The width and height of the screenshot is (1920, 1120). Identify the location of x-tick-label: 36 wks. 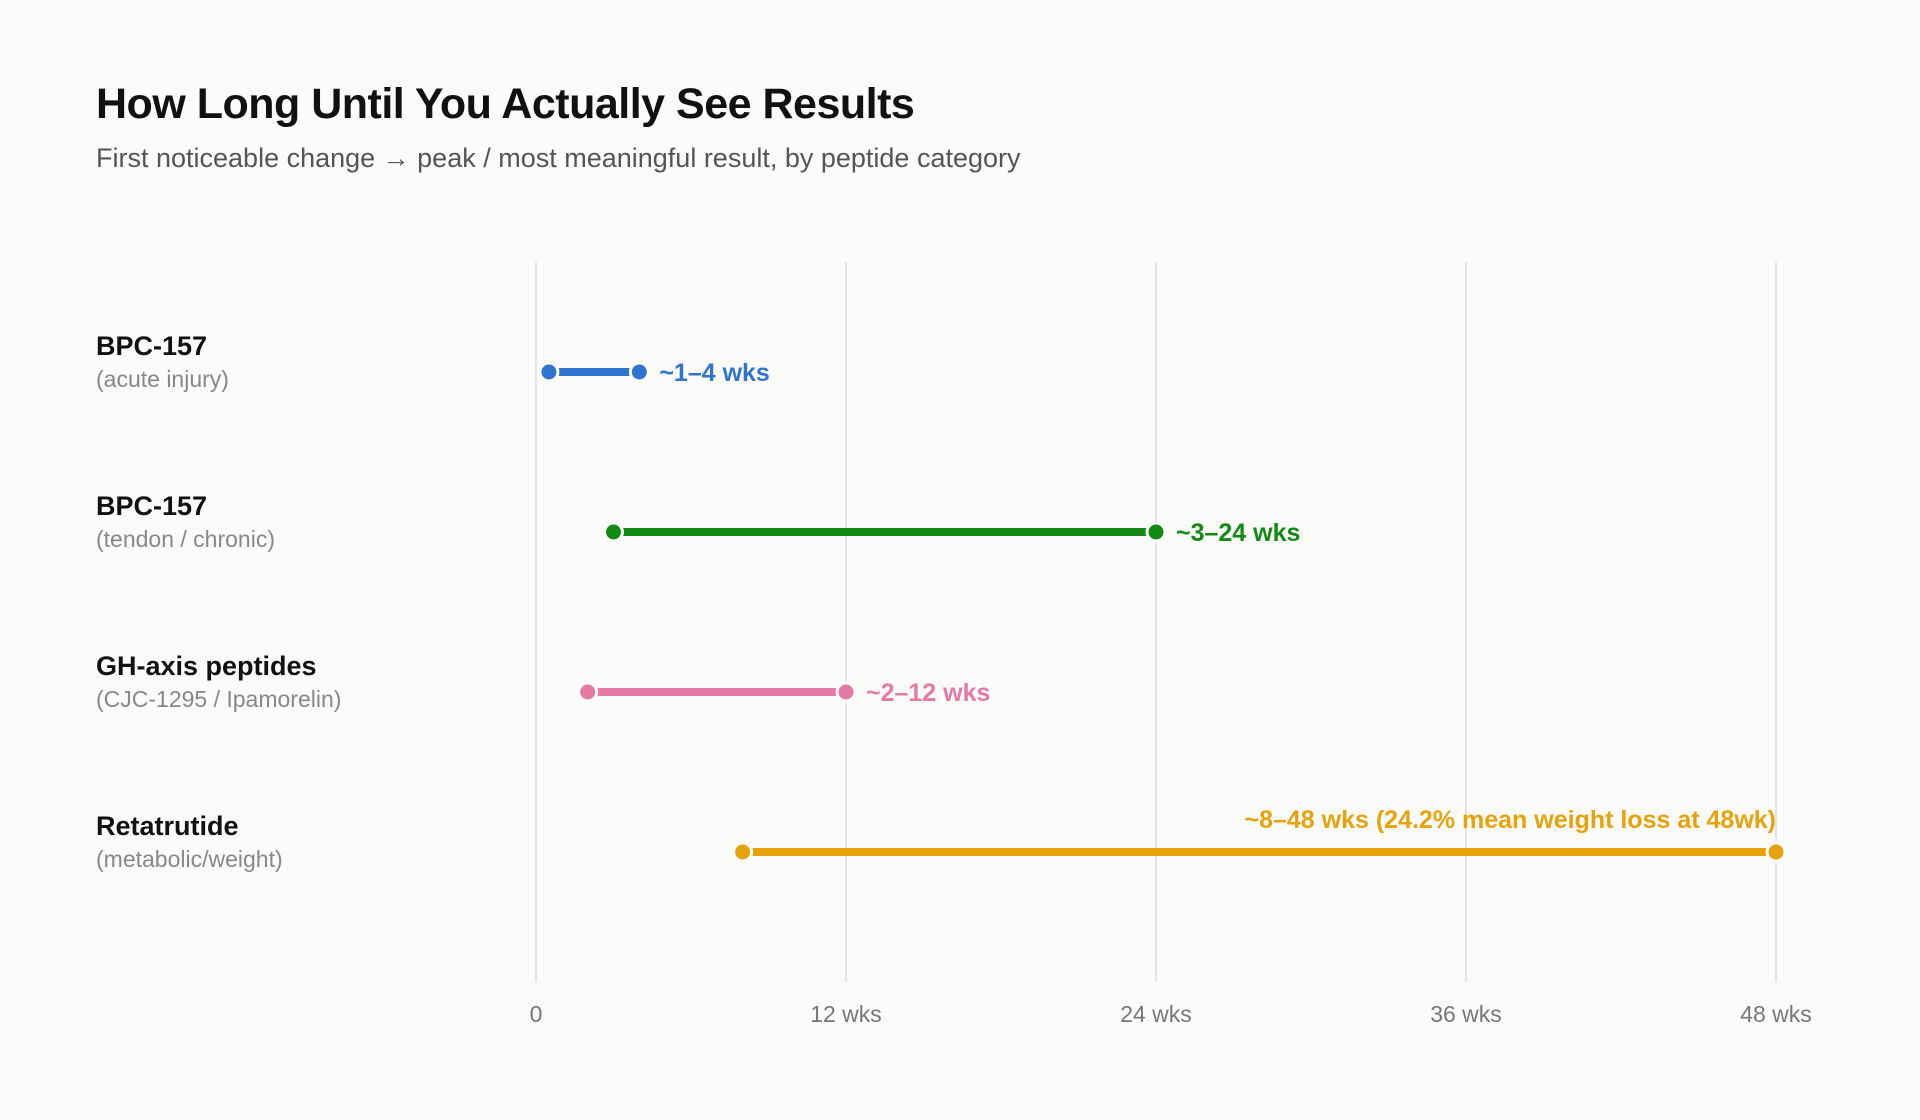
(1466, 1014).